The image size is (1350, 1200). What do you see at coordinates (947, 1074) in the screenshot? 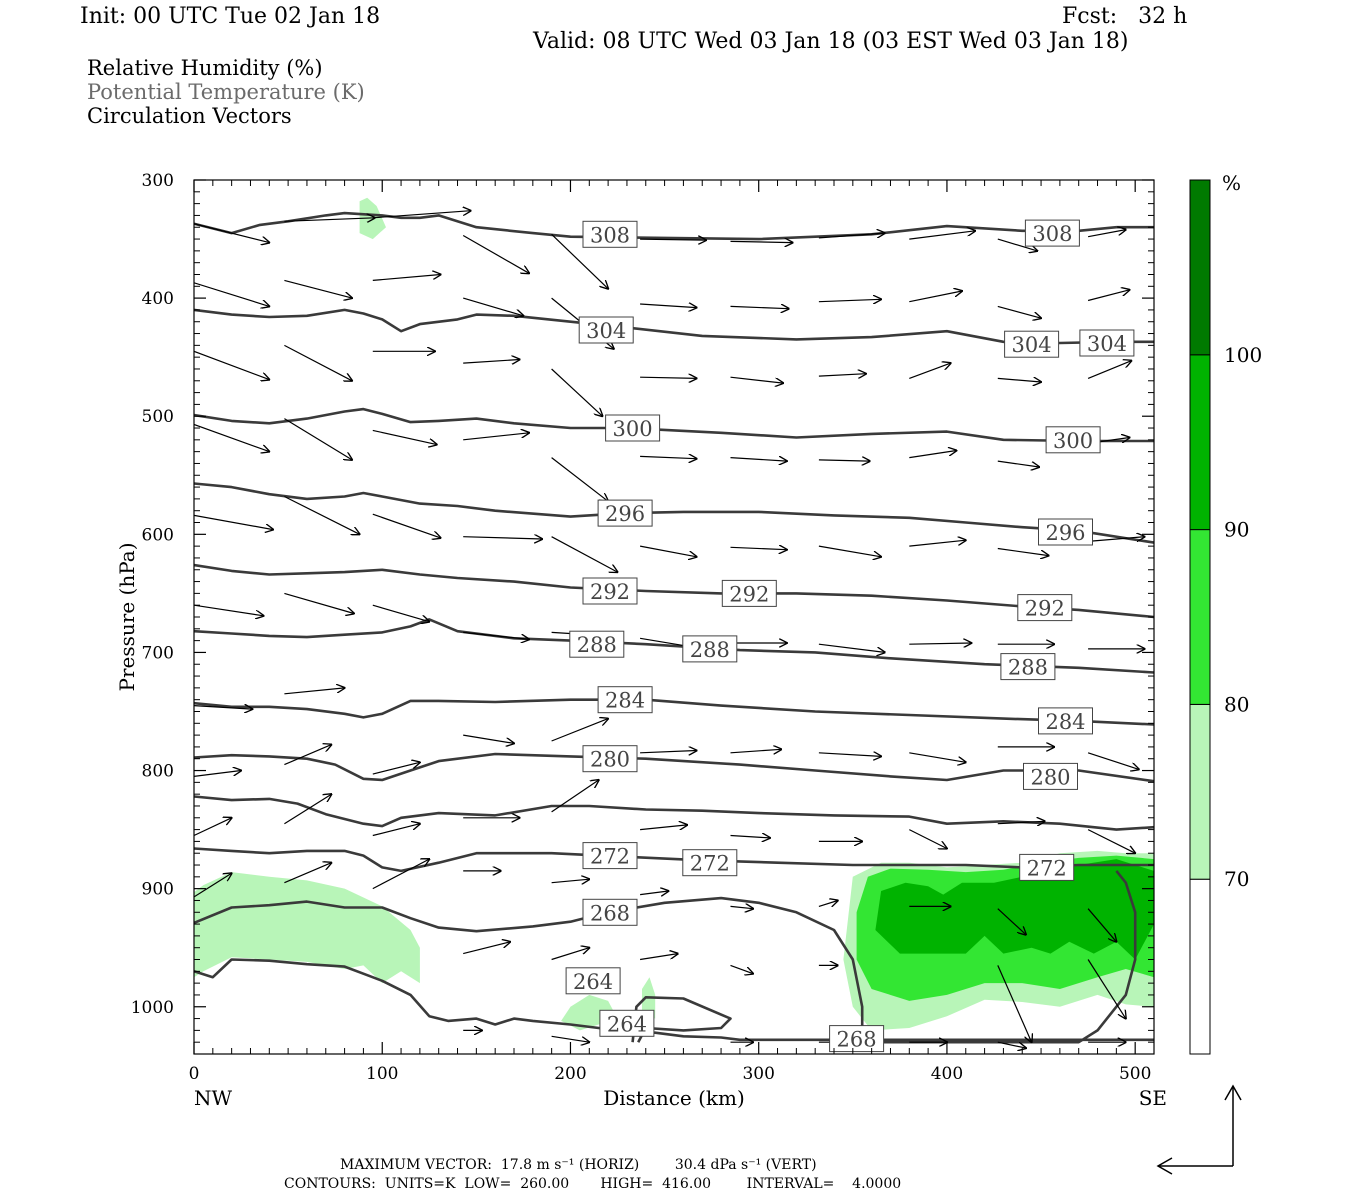
I see `x-tick-label: 400` at bounding box center [947, 1074].